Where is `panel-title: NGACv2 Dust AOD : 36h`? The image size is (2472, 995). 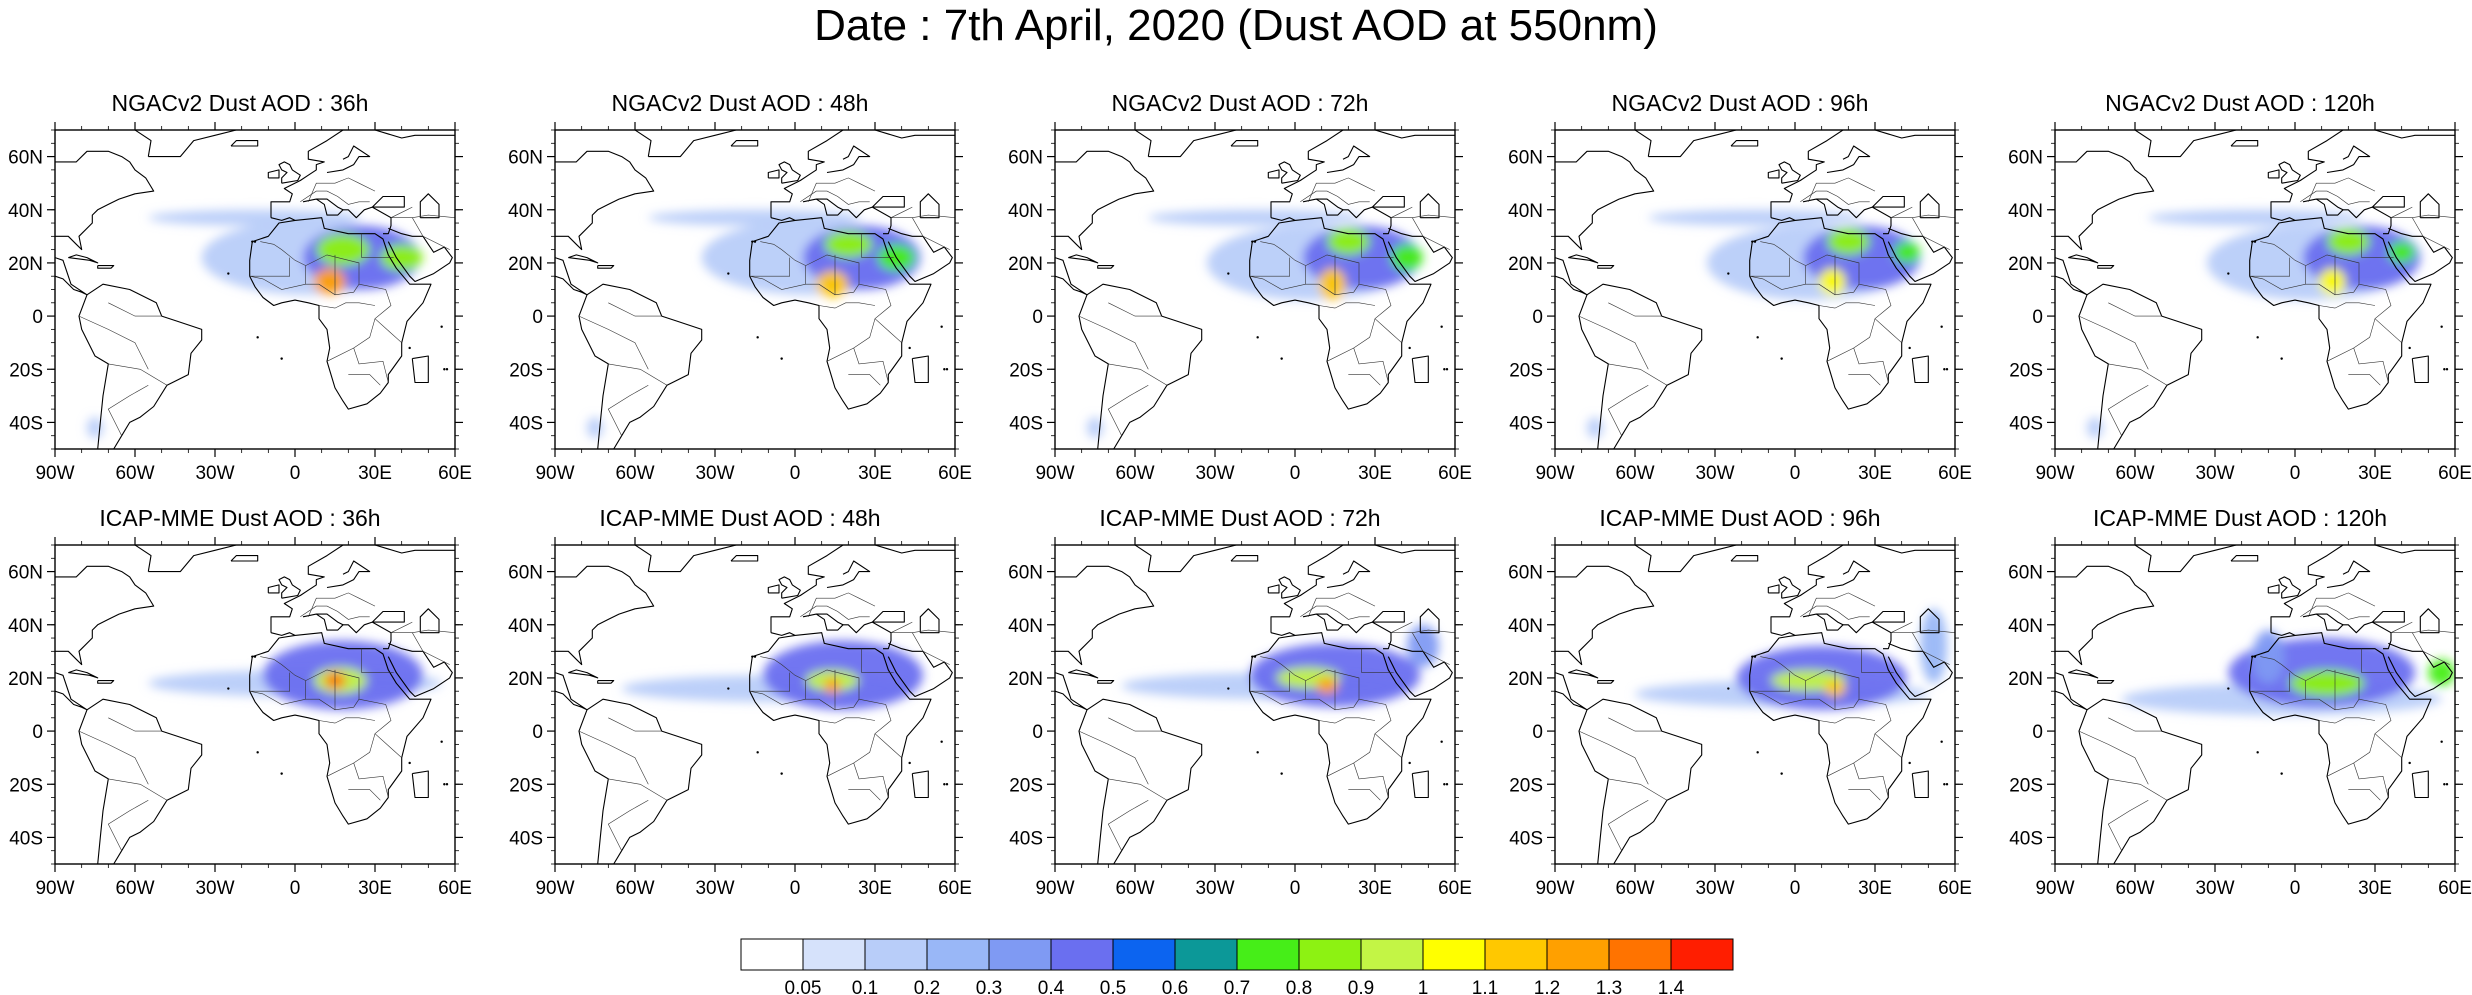 panel-title: NGACv2 Dust AOD : 36h is located at coordinates (240, 103).